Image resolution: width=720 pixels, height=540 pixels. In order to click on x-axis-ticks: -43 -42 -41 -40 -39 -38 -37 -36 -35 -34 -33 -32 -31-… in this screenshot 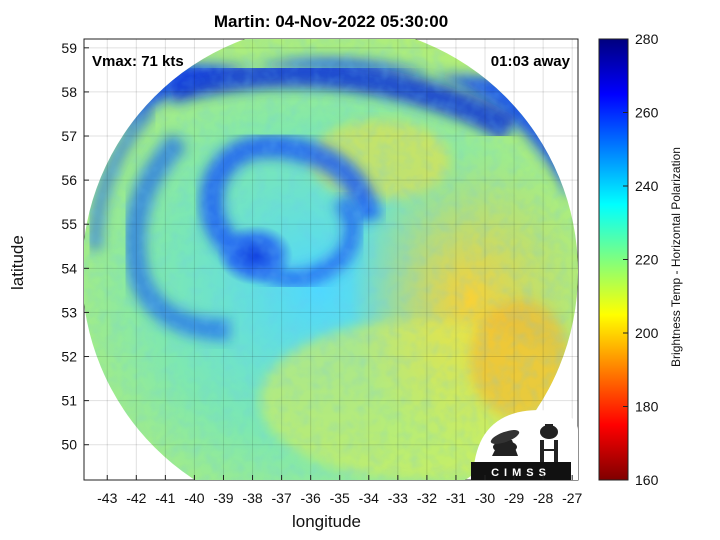, I will do `click(340, 490)`.